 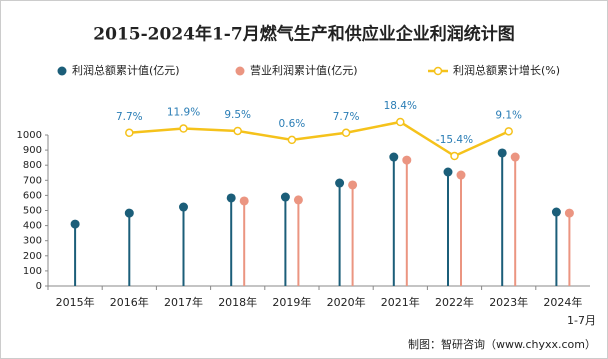 I want to click on data-label: -15.4%, so click(x=454, y=140).